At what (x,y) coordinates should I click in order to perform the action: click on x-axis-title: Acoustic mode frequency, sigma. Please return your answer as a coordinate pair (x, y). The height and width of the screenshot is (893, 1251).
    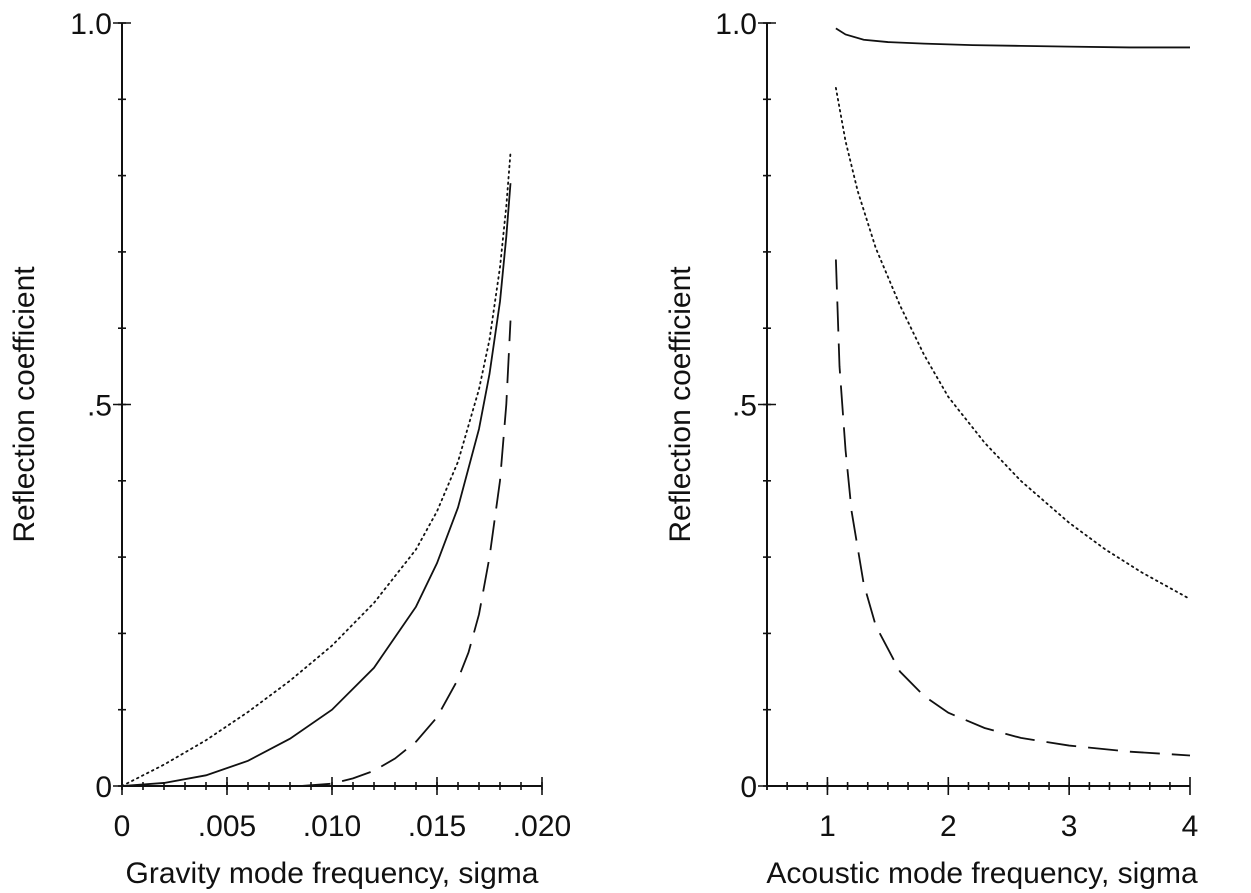
    Looking at the image, I should click on (982, 873).